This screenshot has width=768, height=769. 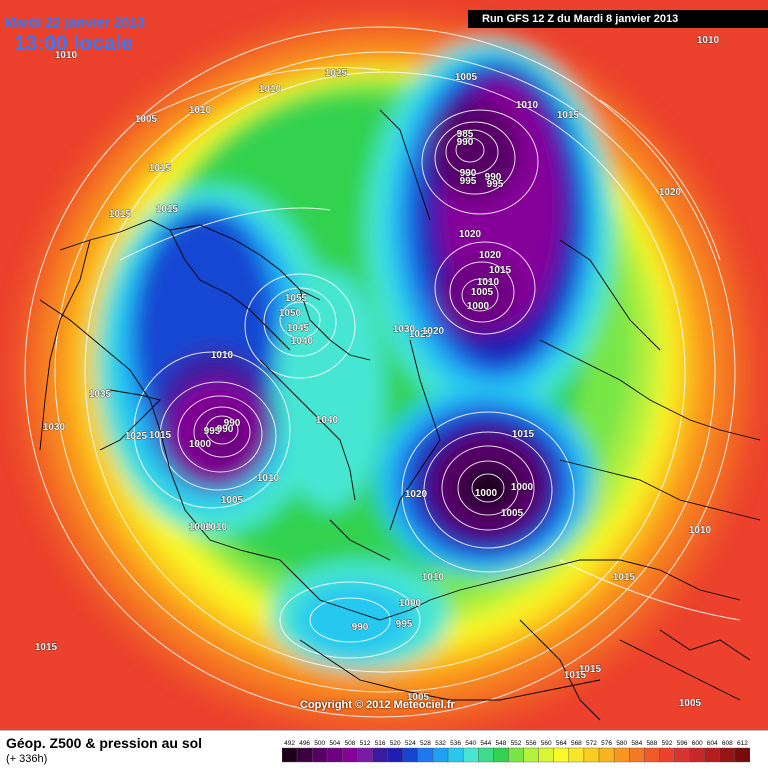 I want to click on legend-tick-label: 584, so click(x=636, y=743).